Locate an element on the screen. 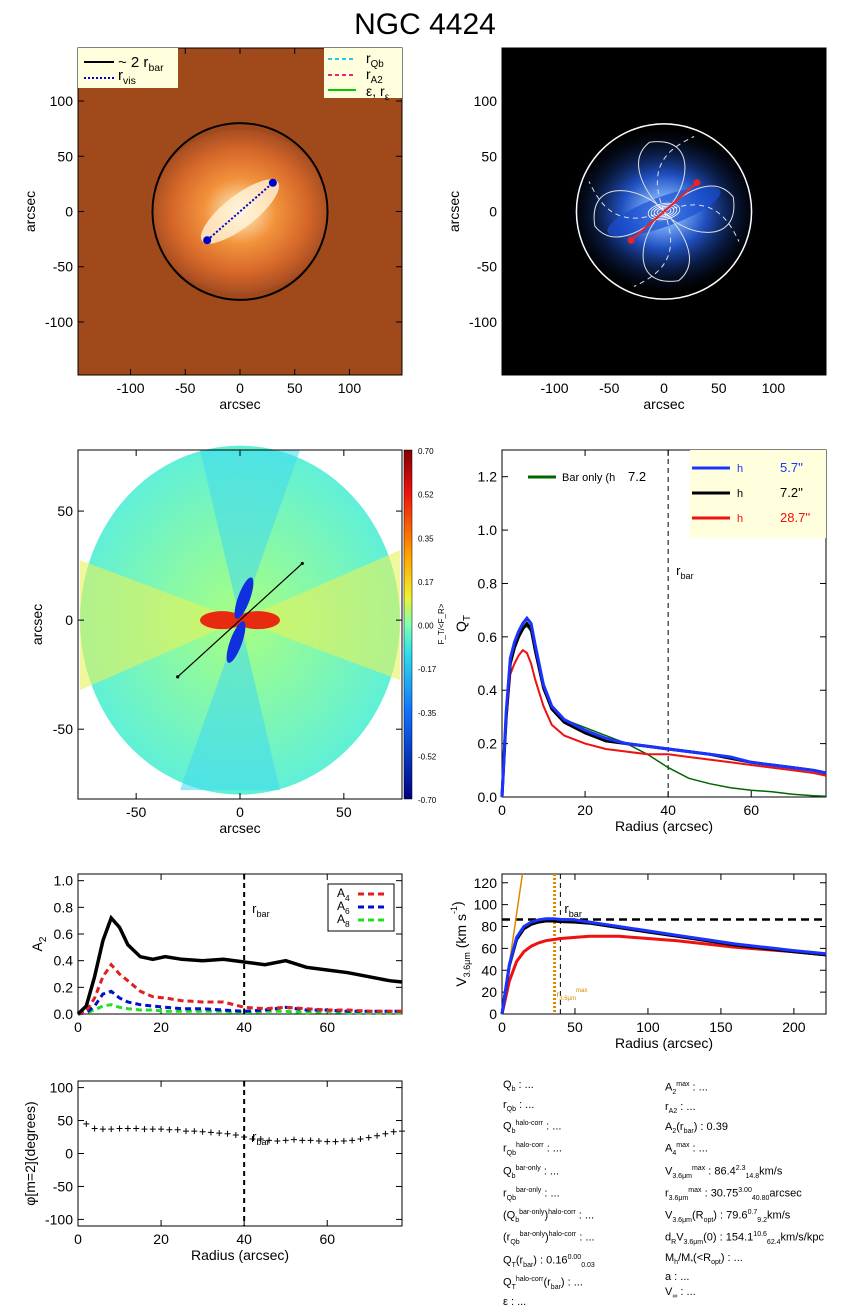 Image resolution: width=850 pixels, height=1310 pixels. h-legend-value: 28.7'' is located at coordinates (795, 517).